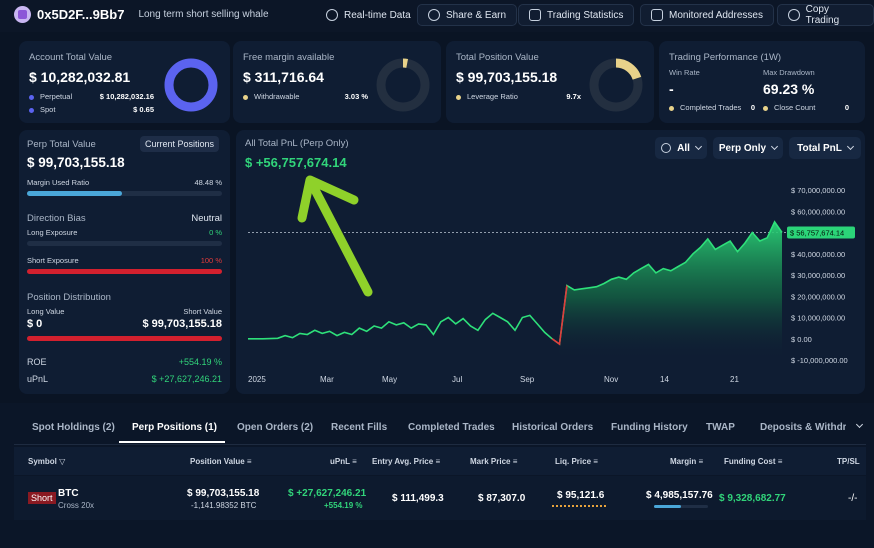 This screenshot has width=874, height=548. I want to click on pnl-series-area, so click(670, 290).